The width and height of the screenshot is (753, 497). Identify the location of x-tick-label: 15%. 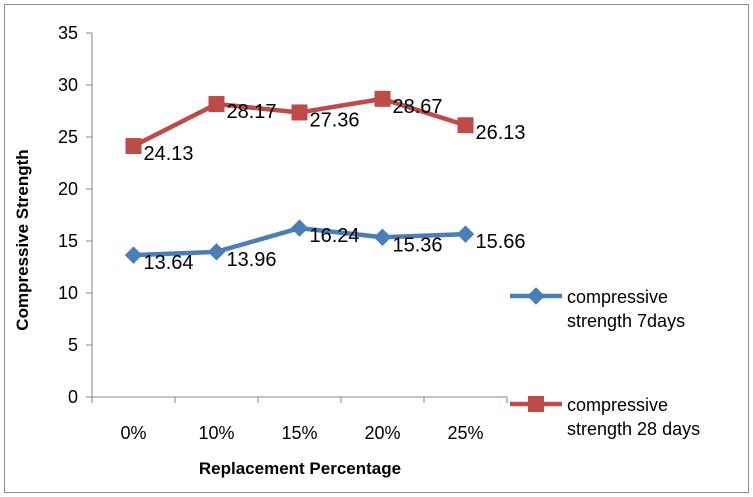
(299, 433).